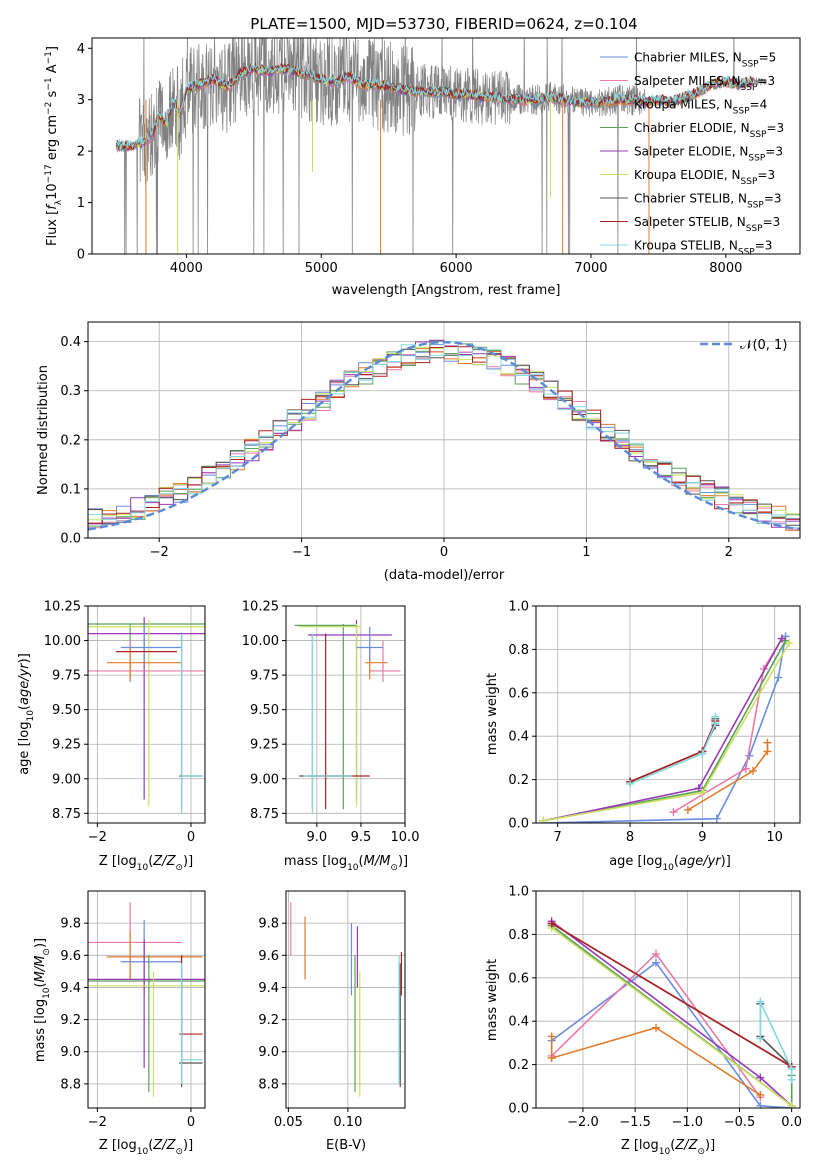 Image resolution: width=819 pixels, height=1170 pixels. Describe the element at coordinates (42, 1000) in the screenshot. I see `y-axis-label: mass [log10(M/M⊙)]` at that location.